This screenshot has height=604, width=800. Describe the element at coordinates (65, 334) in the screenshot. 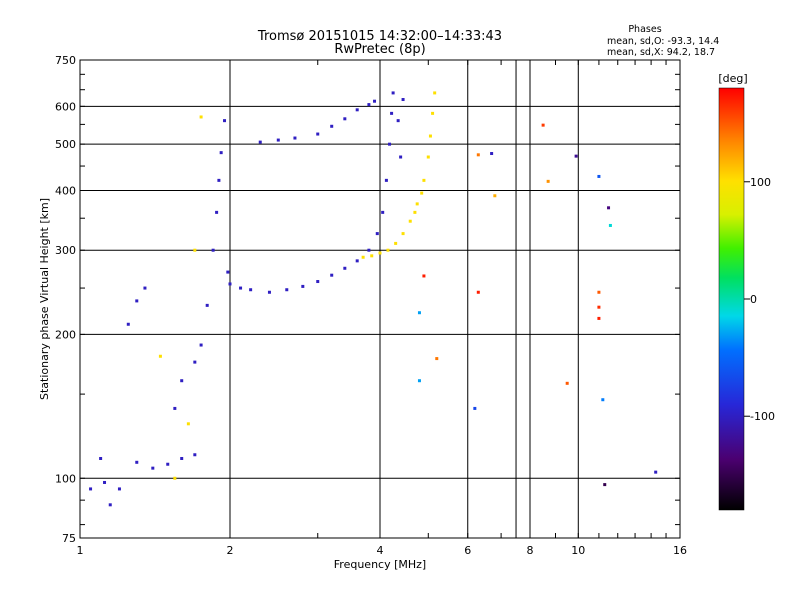

I see `y-tick-label: 200` at that location.